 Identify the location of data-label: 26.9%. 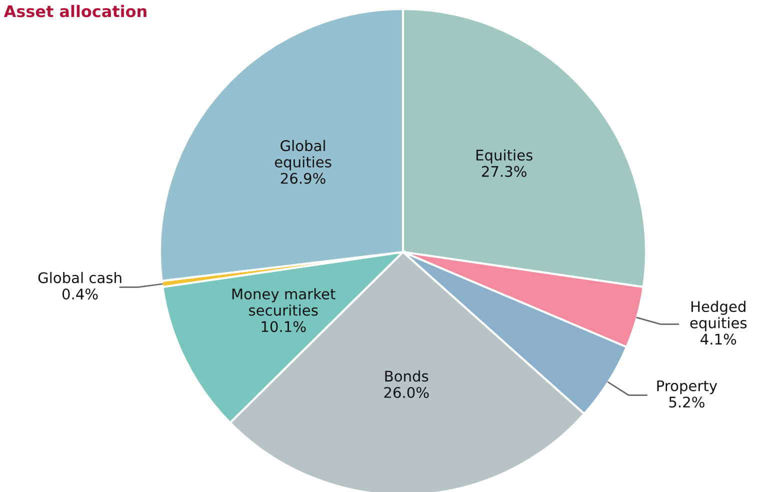
(303, 178).